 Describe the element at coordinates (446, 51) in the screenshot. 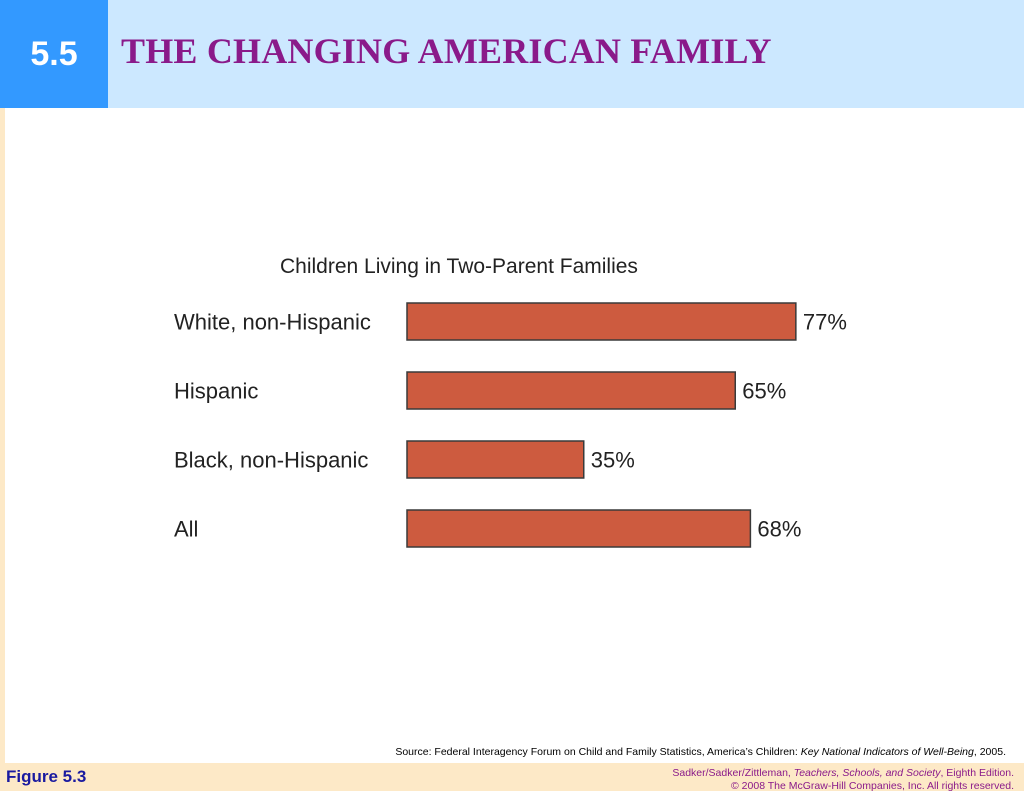

I see `slide-title: THE CHANGING AMERICAN FAMILY` at that location.